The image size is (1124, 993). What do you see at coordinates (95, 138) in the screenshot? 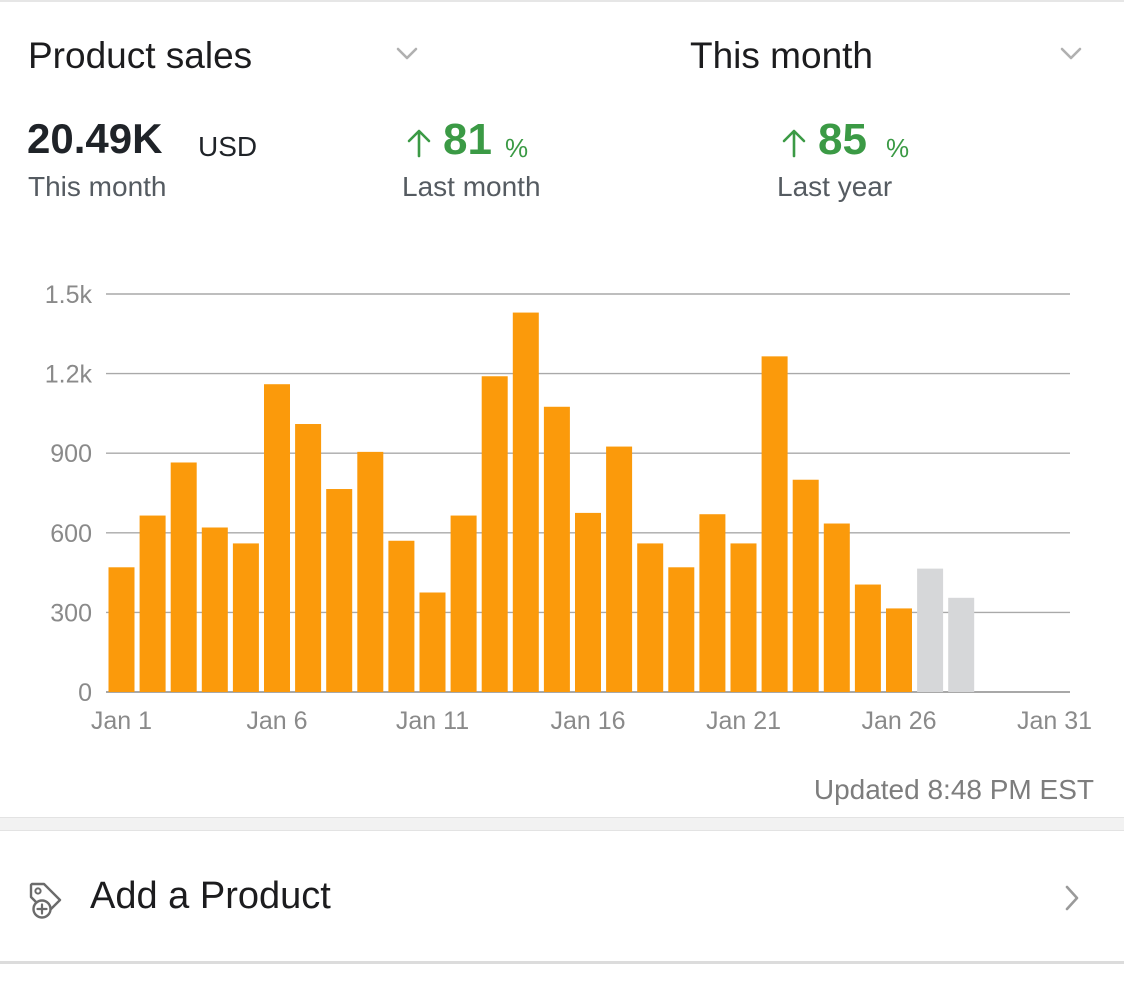
I see `kpi-total-value: 20.49K` at bounding box center [95, 138].